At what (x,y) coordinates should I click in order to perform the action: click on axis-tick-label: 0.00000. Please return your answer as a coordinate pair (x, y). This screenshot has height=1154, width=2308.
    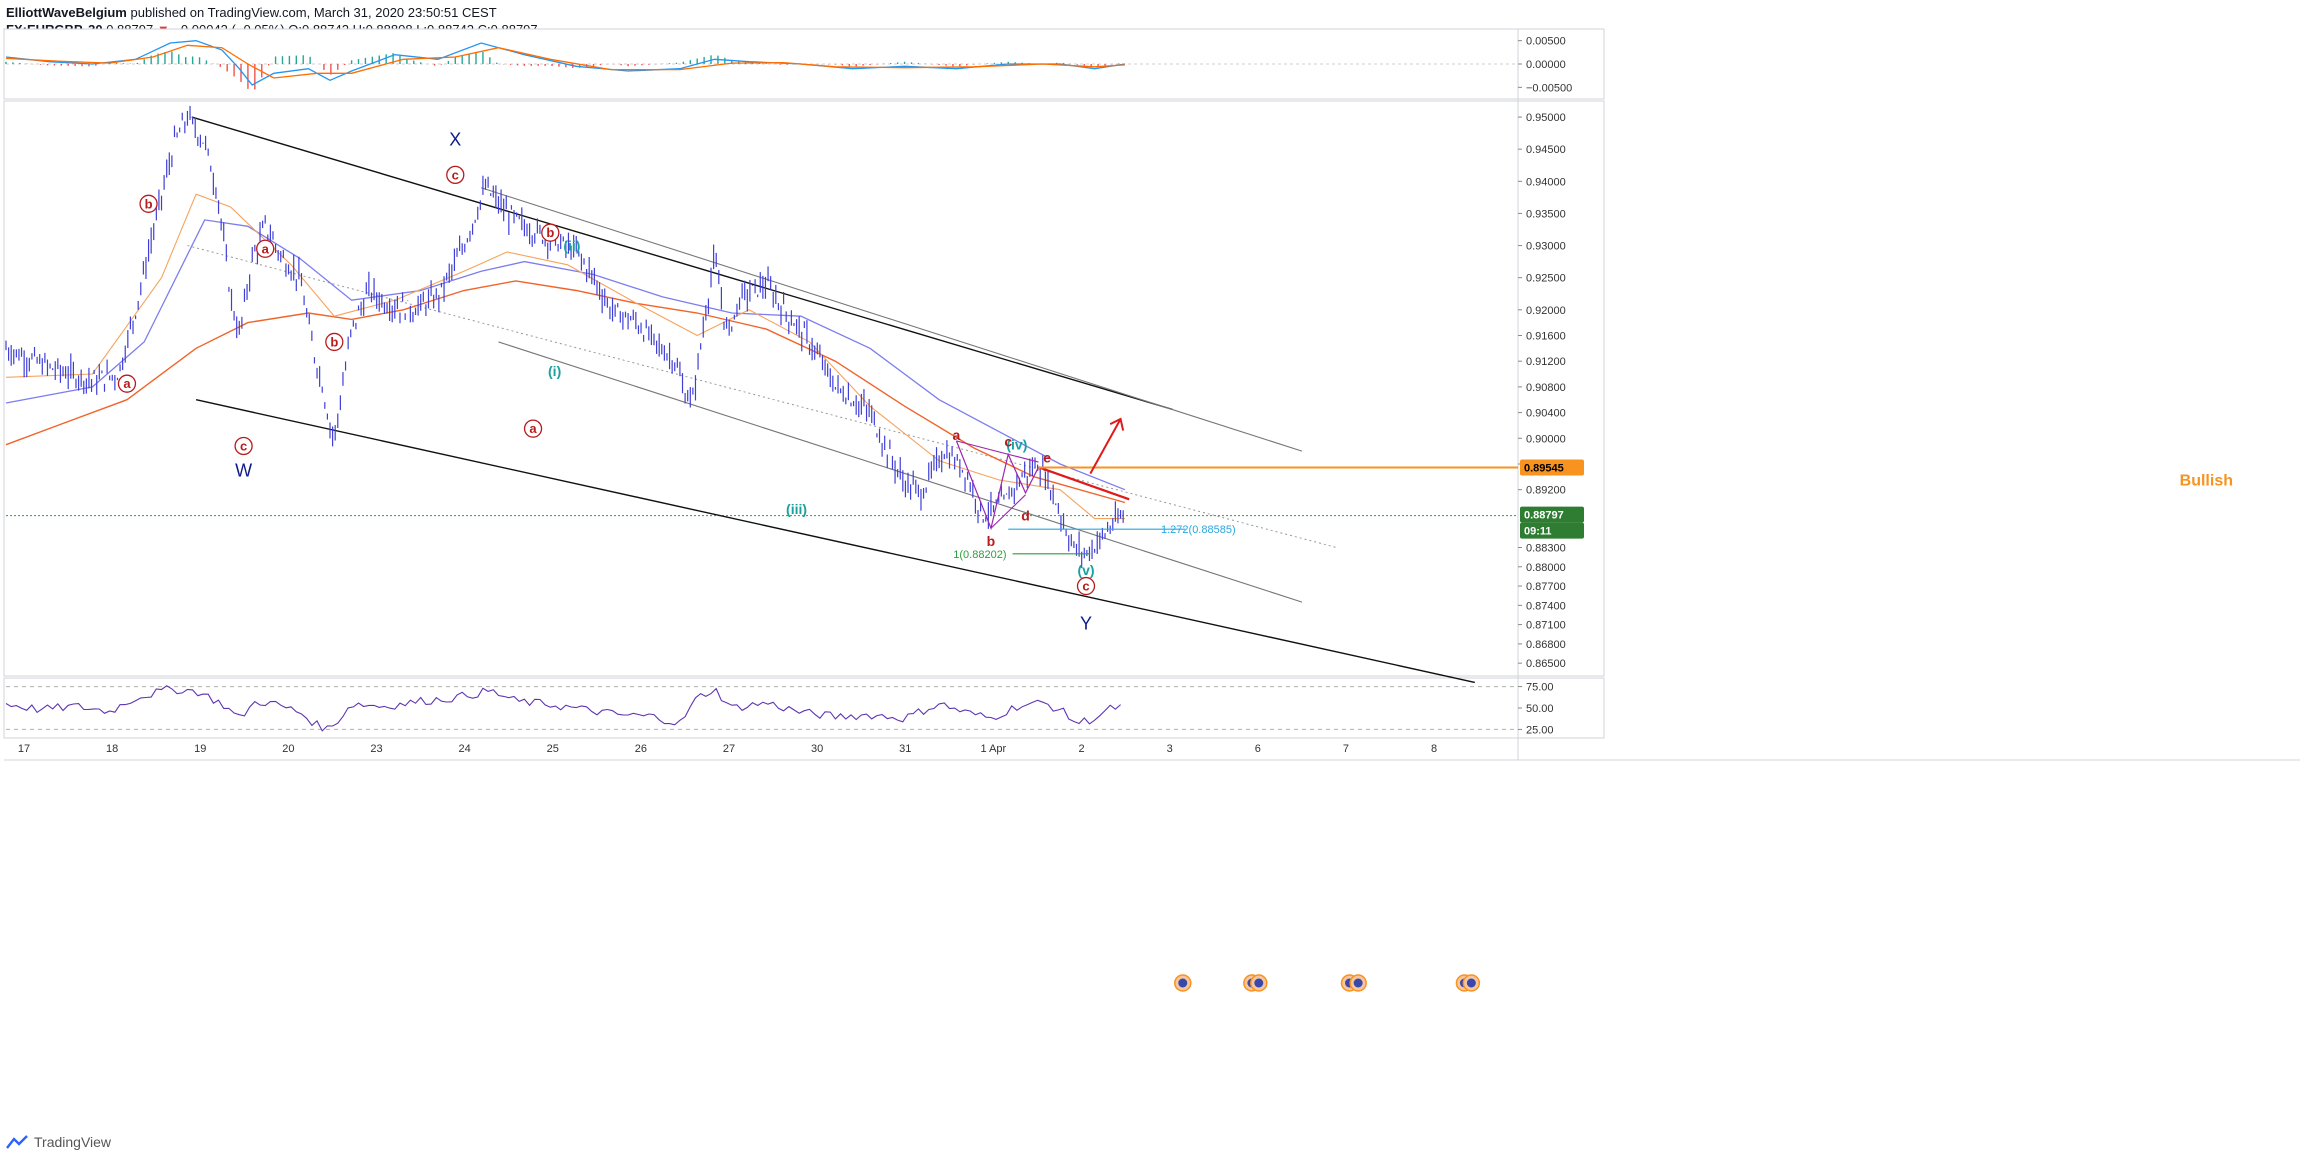
    Looking at the image, I should click on (1546, 65).